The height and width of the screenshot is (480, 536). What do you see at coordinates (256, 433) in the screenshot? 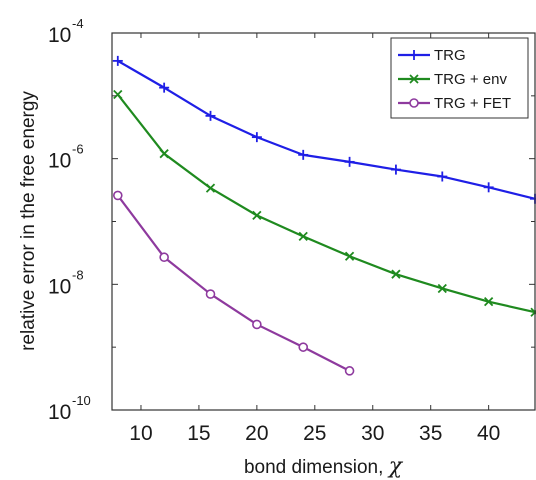
I see `x-tick-label: 20` at bounding box center [256, 433].